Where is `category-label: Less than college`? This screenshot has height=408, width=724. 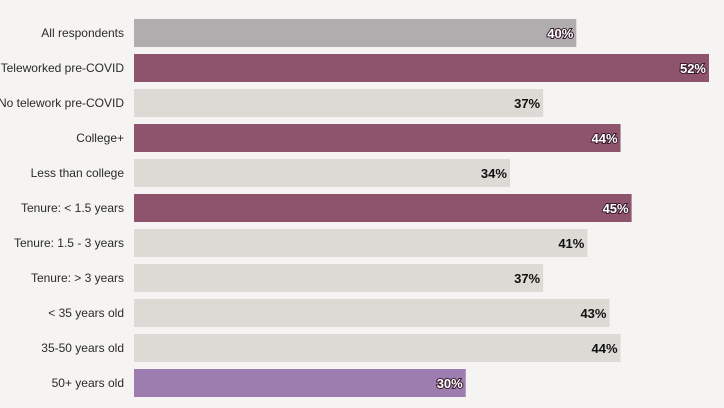 category-label: Less than college is located at coordinates (78, 173).